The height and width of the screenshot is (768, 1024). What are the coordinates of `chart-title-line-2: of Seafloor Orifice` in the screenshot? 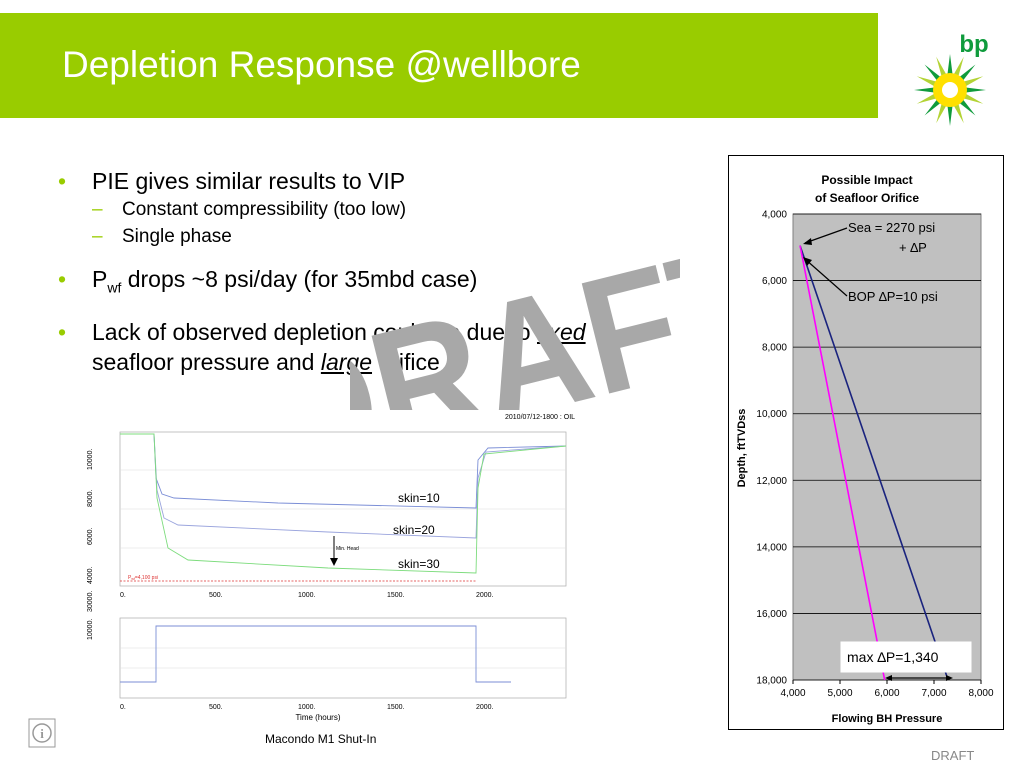 It's located at (867, 198).